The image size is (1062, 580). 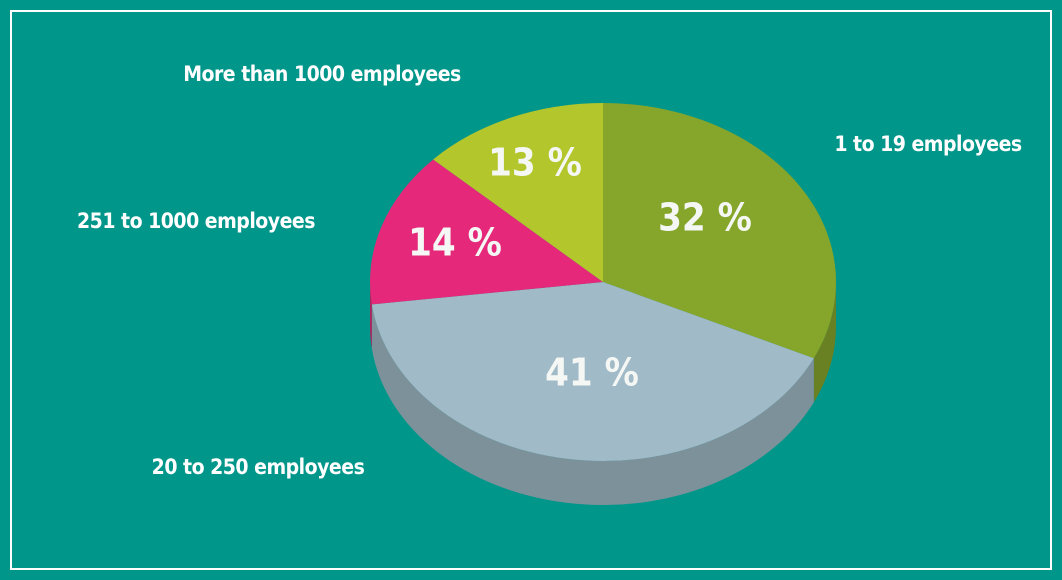 What do you see at coordinates (258, 467) in the screenshot?
I see `category-label: 20 to 250 employees` at bounding box center [258, 467].